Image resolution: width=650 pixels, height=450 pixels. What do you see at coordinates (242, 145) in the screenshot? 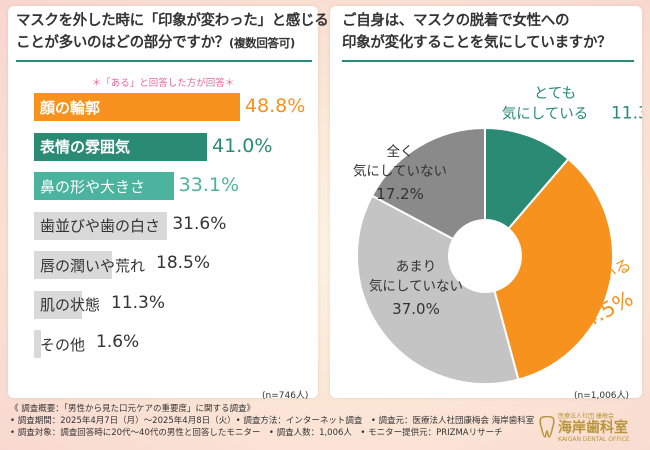
I see `bar-value-label: 41.0%` at bounding box center [242, 145].